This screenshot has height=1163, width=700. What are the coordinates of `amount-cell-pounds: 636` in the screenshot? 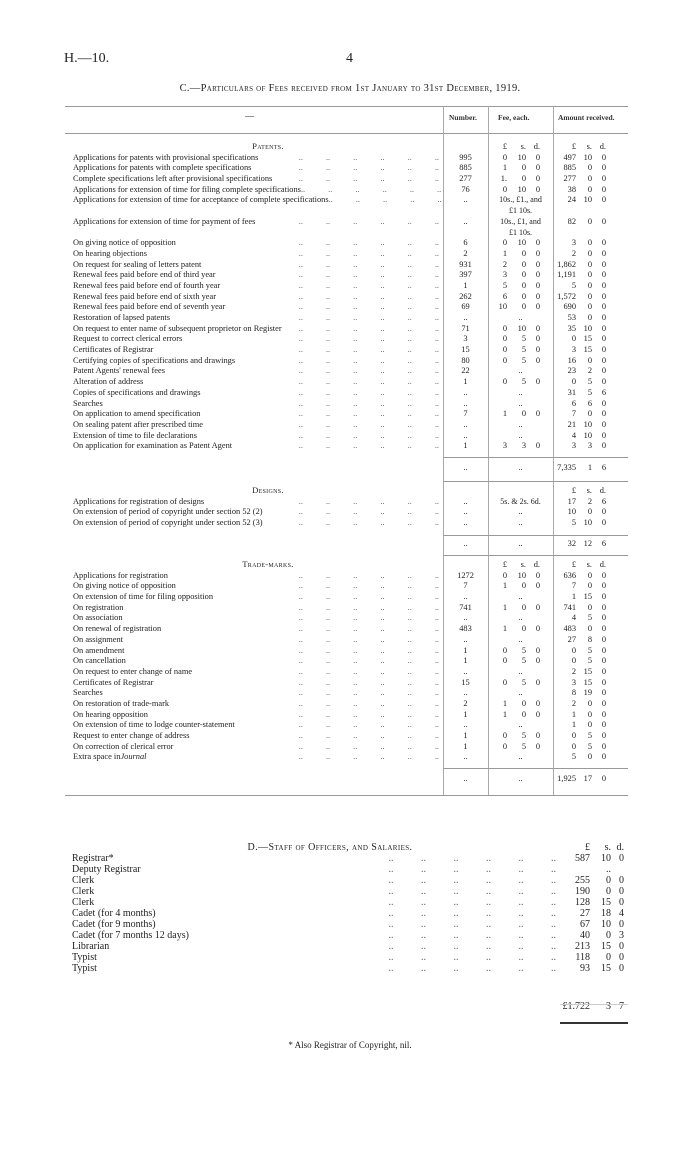 It's located at (569, 575).